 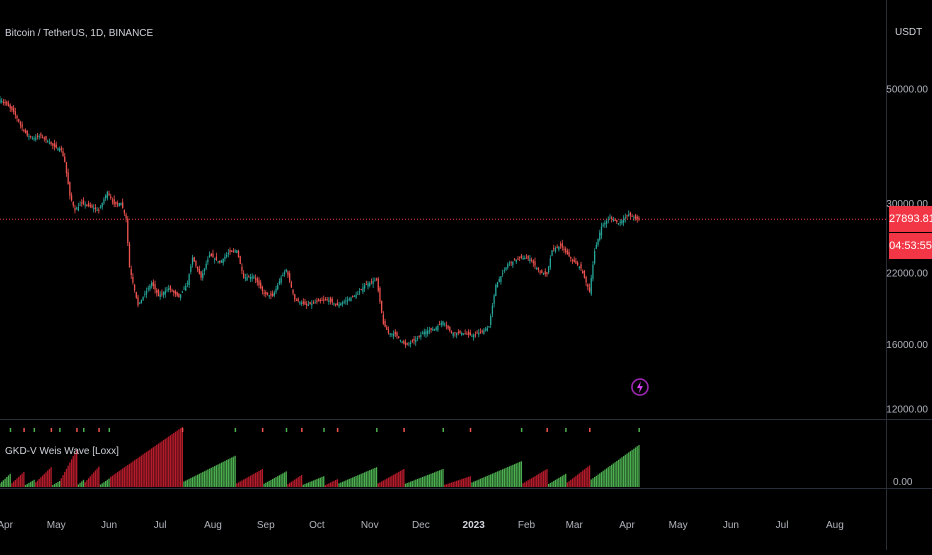 I want to click on indicator-title: GKD-V Weis Wave [Loxx], so click(x=62, y=451).